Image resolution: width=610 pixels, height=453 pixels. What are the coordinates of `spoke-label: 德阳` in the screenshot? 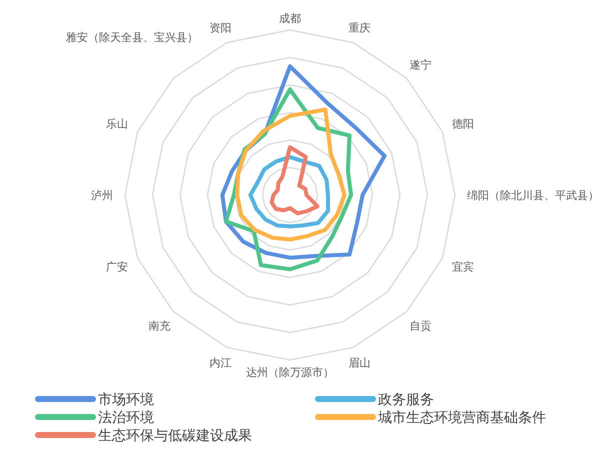 It's located at (463, 123).